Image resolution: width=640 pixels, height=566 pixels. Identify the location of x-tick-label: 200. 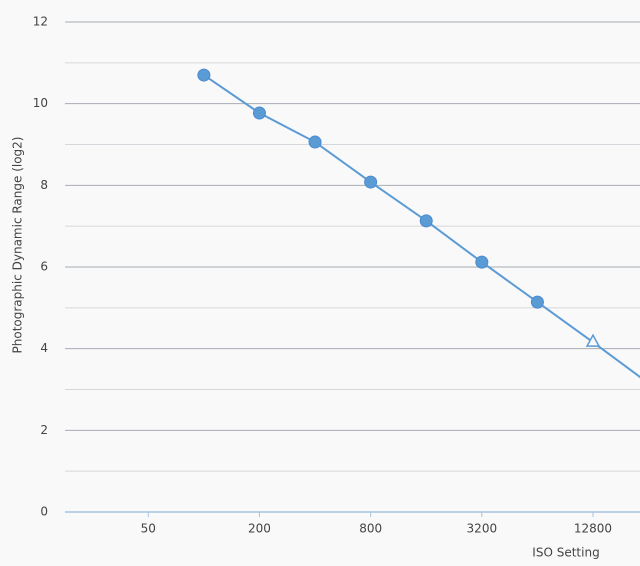
(259, 529).